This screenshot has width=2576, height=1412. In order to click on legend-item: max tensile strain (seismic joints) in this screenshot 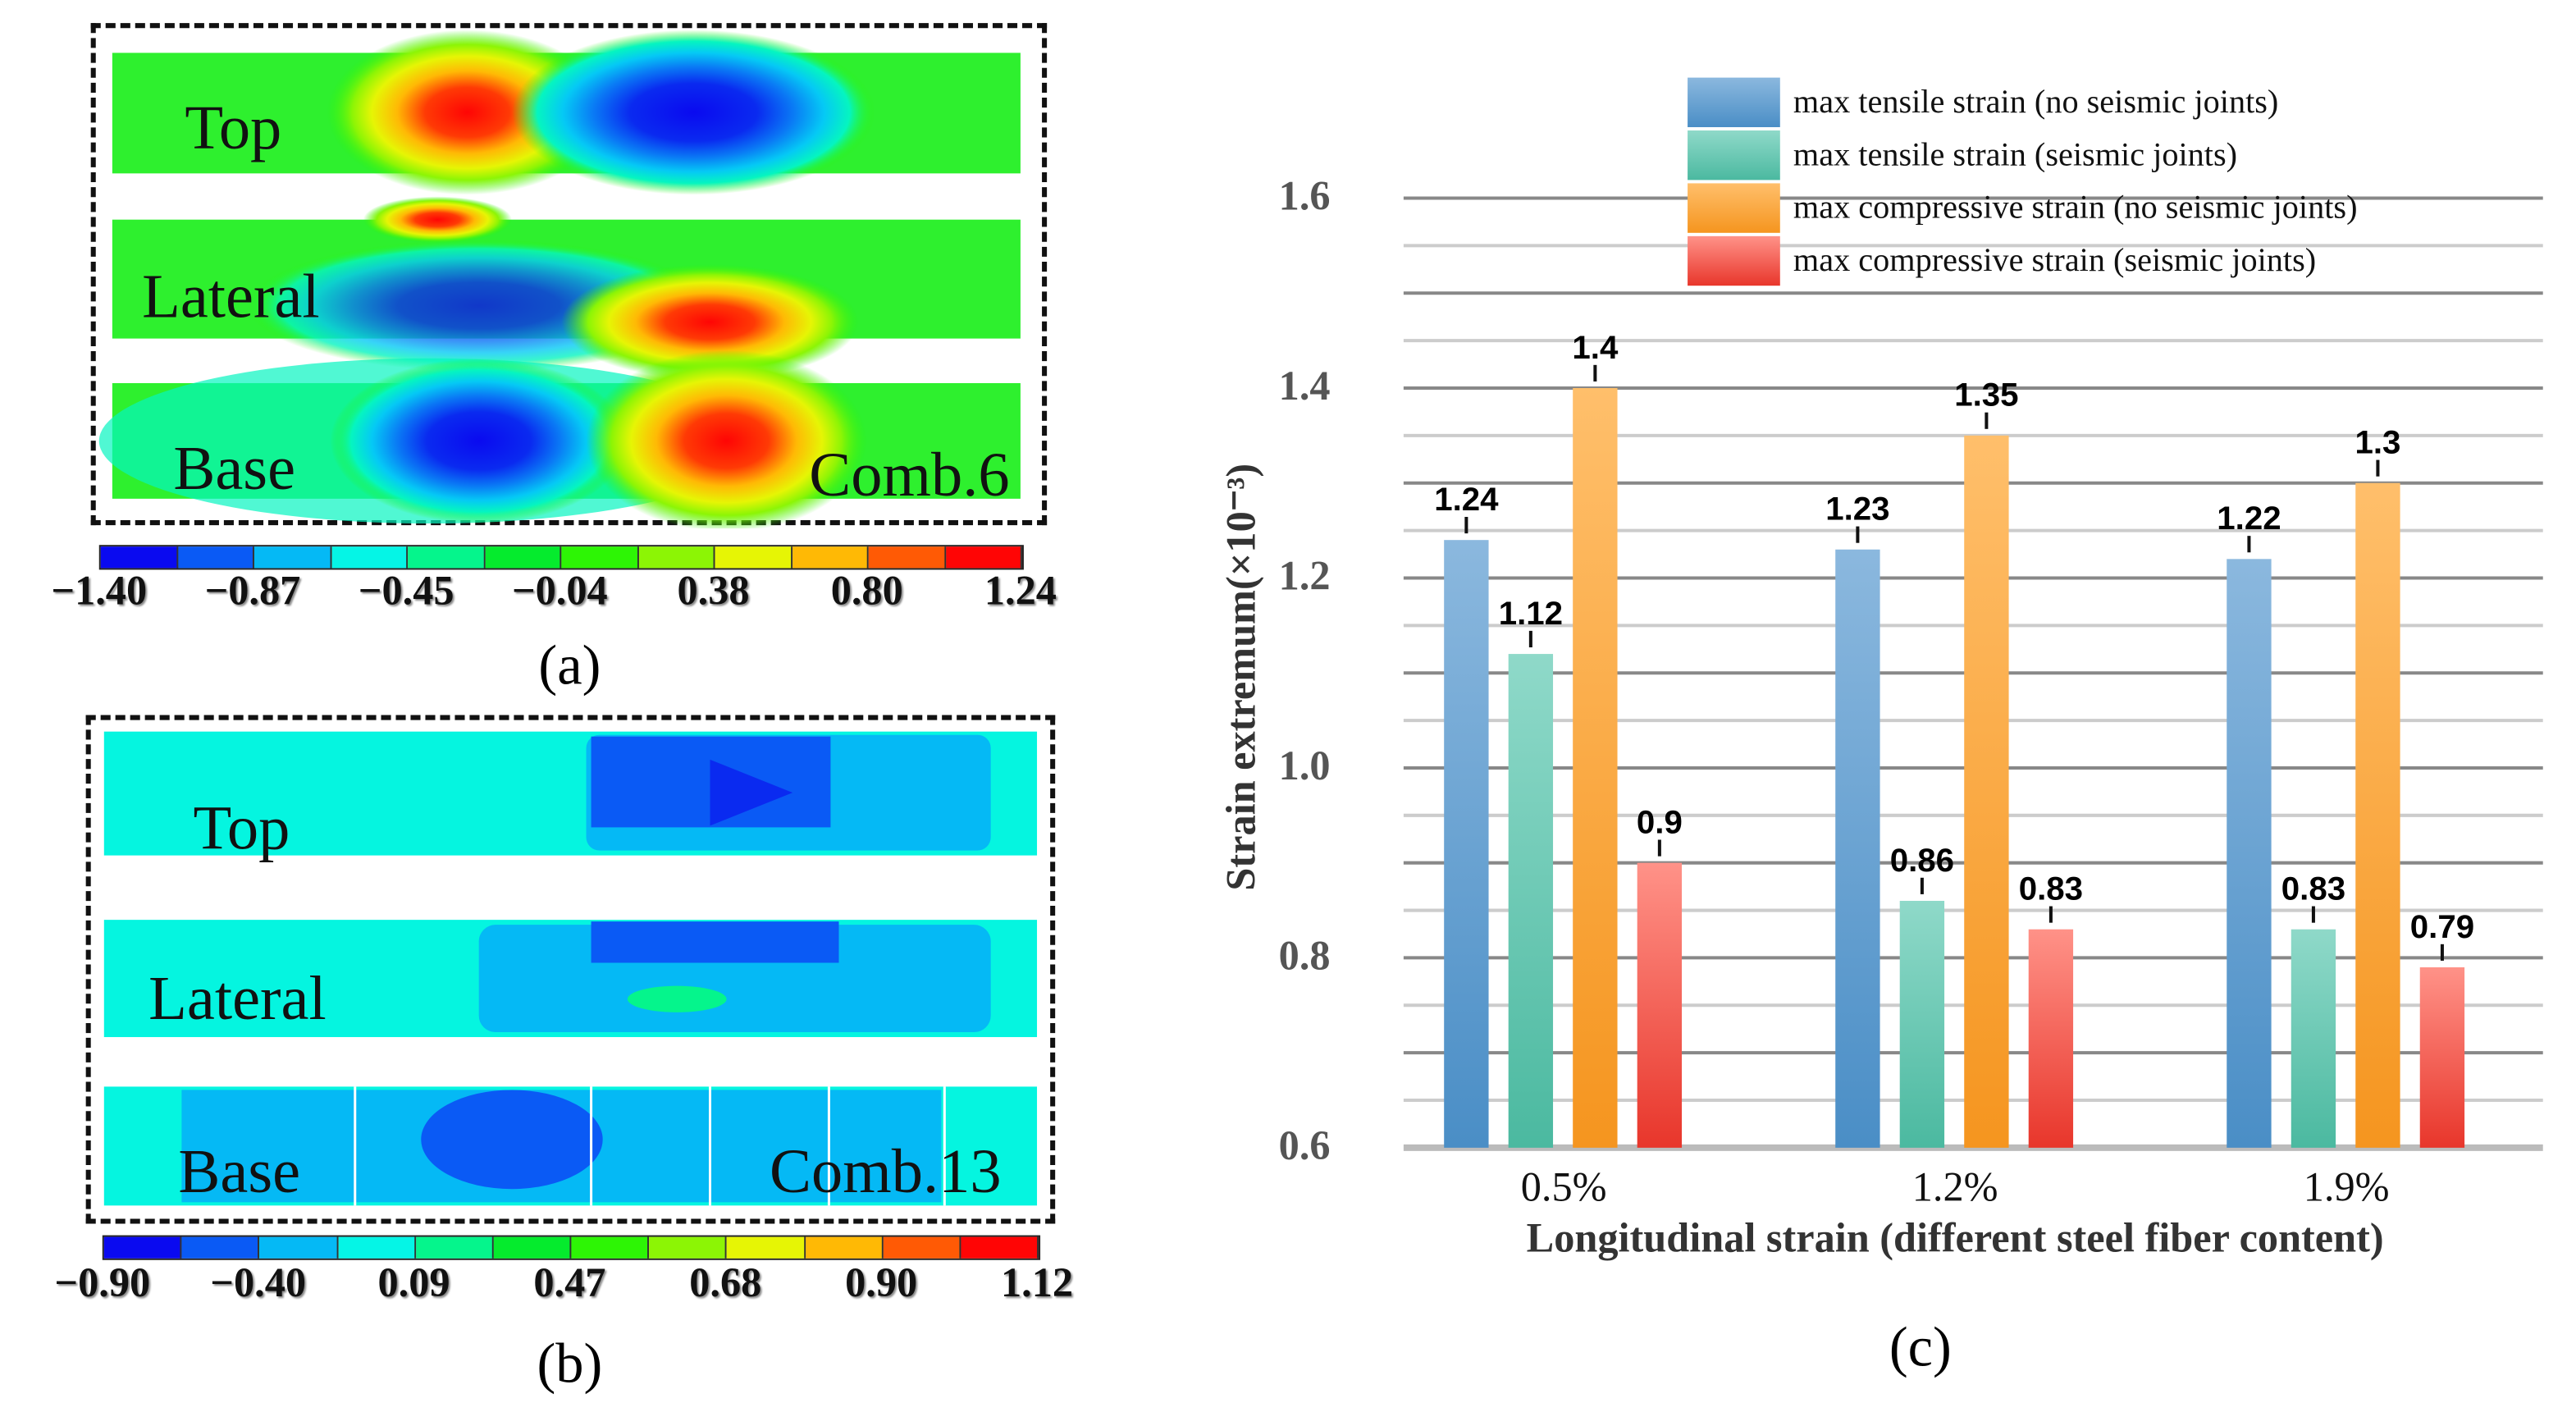, I will do `click(1963, 155)`.